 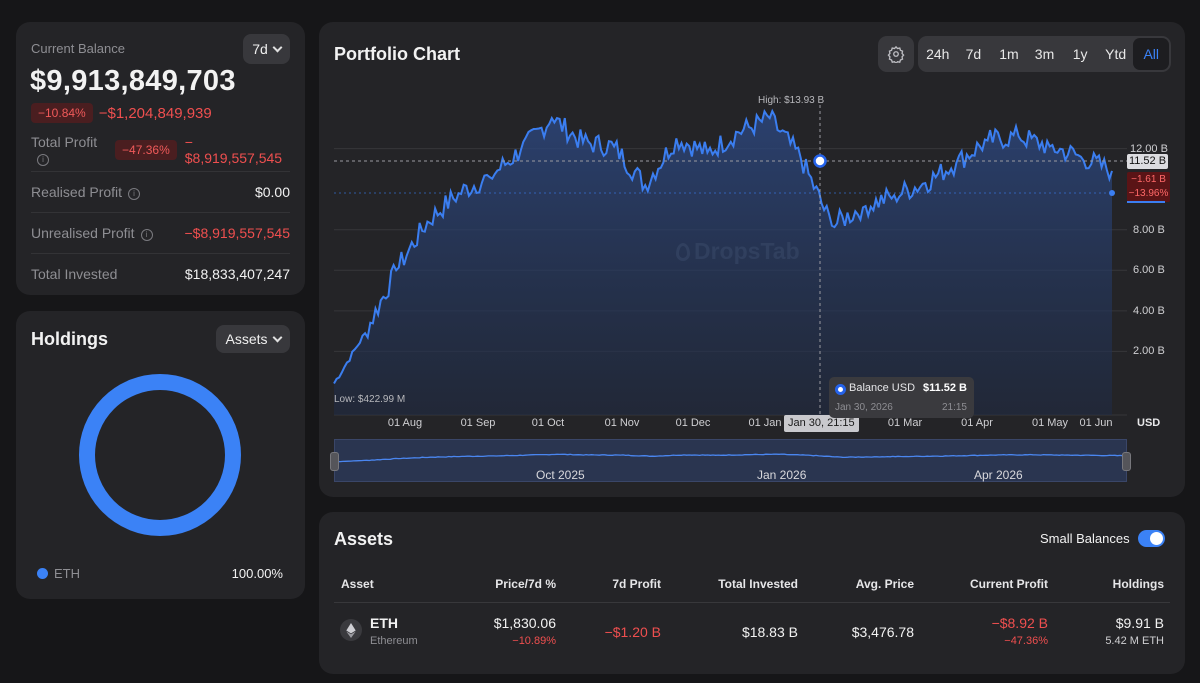 What do you see at coordinates (560, 475) in the screenshot?
I see `navigator-tick: Oct 2025` at bounding box center [560, 475].